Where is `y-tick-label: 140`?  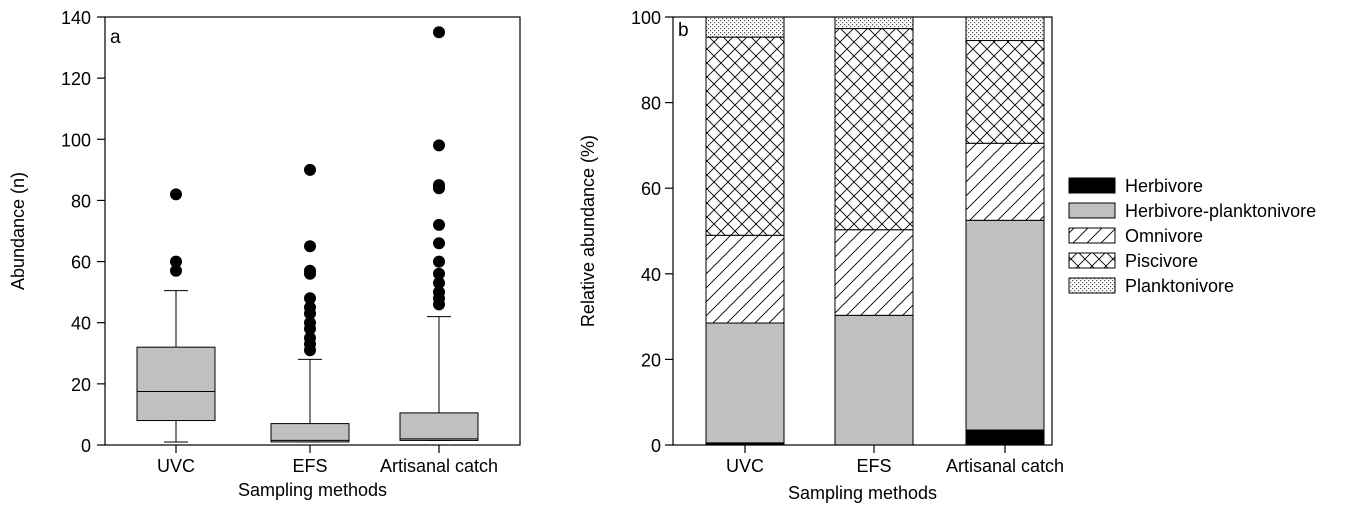
y-tick-label: 140 is located at coordinates (76, 18).